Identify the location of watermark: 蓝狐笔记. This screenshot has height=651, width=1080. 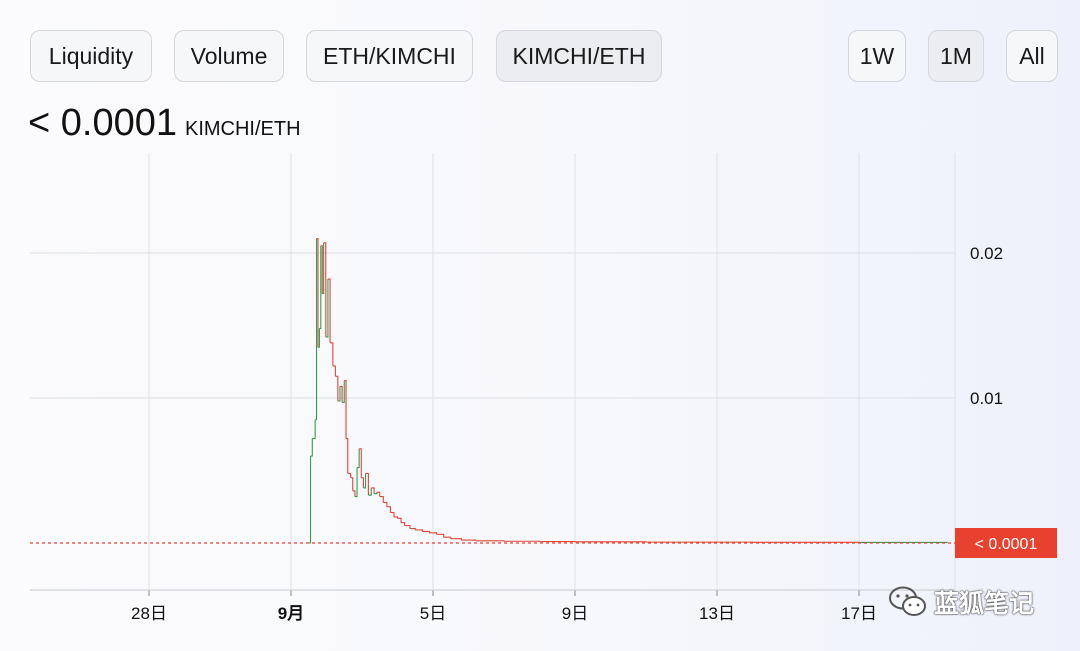
(961, 602).